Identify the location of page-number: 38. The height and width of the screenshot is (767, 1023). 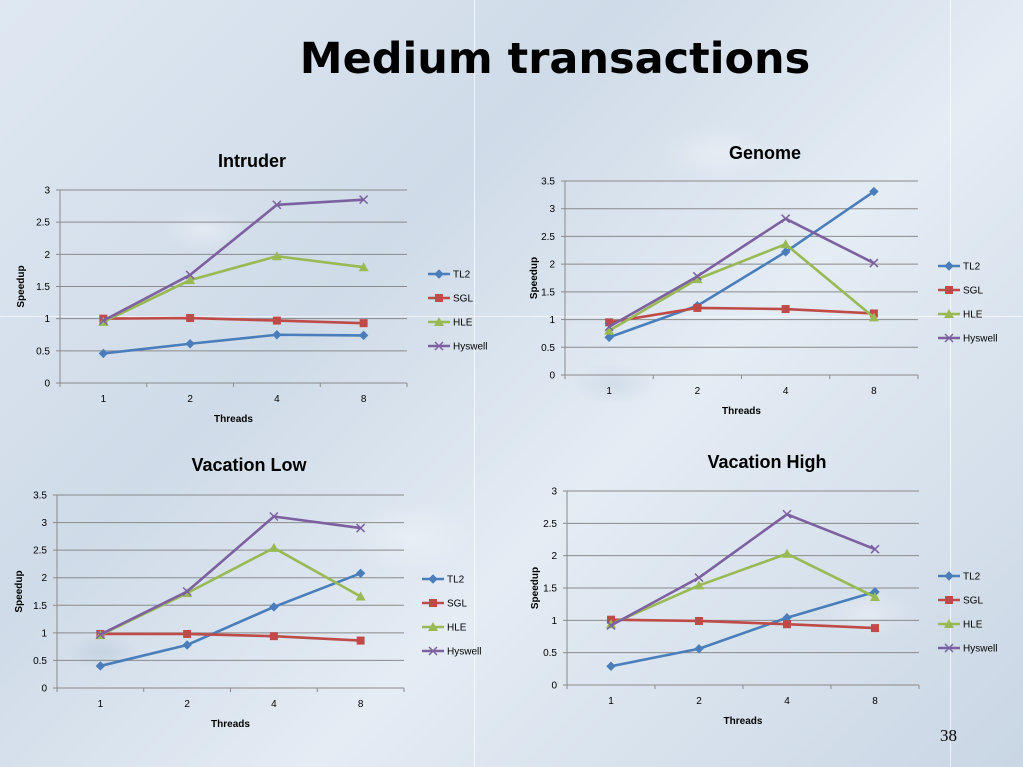
(948, 735).